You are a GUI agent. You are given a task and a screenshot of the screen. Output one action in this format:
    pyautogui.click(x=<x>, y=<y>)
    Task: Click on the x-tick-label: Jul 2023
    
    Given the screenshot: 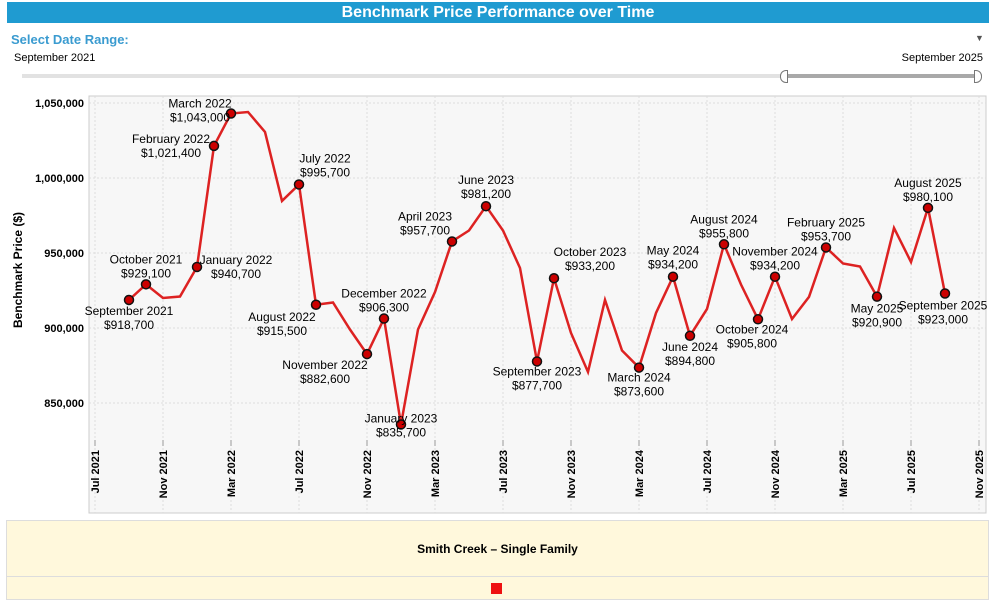 What is the action you would take?
    pyautogui.click(x=504, y=471)
    